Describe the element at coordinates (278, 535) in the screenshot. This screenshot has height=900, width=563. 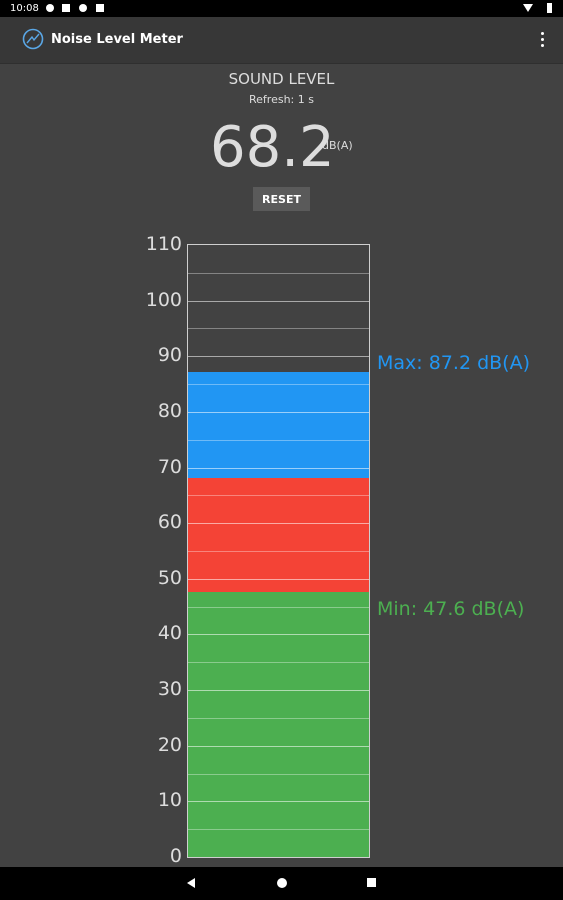
I see `meter-band-current` at that location.